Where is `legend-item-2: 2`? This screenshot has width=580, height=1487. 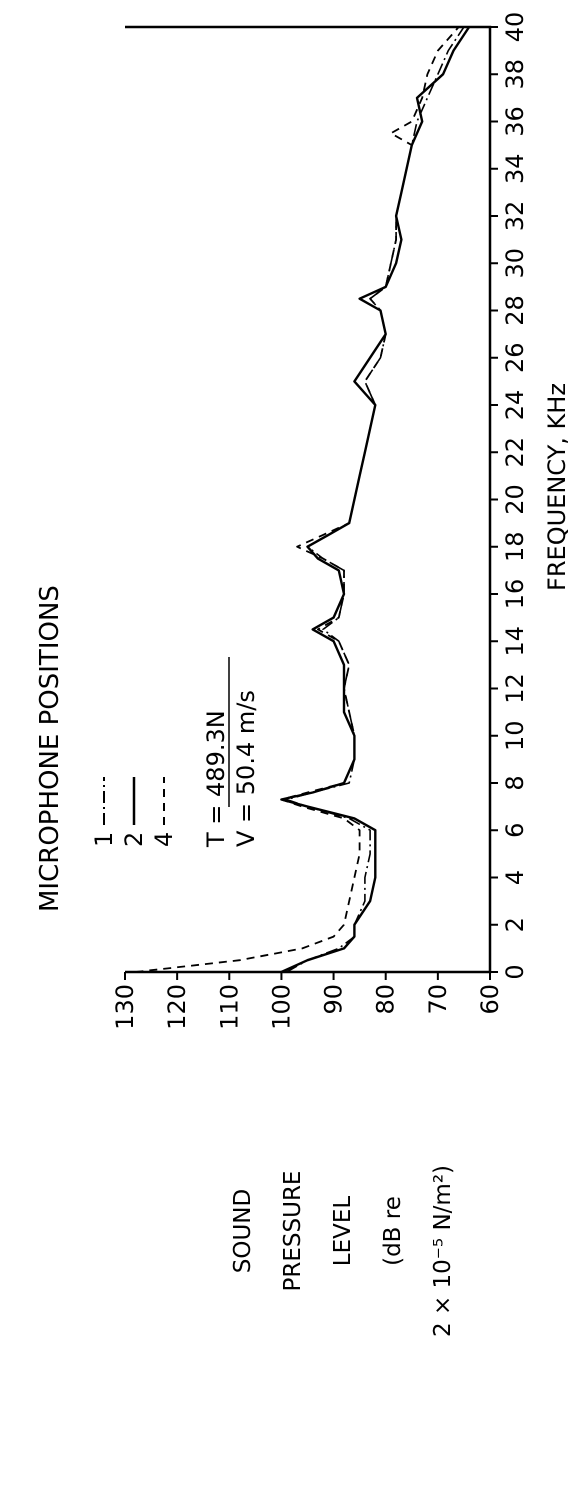
legend-item-2: 2 is located at coordinates (134, 812).